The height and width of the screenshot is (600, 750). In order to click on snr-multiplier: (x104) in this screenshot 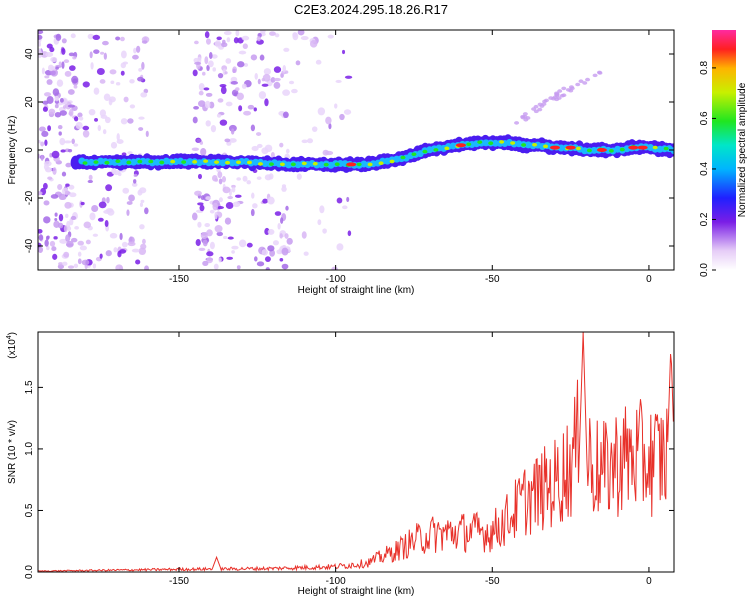, I will do `click(12, 345)`.